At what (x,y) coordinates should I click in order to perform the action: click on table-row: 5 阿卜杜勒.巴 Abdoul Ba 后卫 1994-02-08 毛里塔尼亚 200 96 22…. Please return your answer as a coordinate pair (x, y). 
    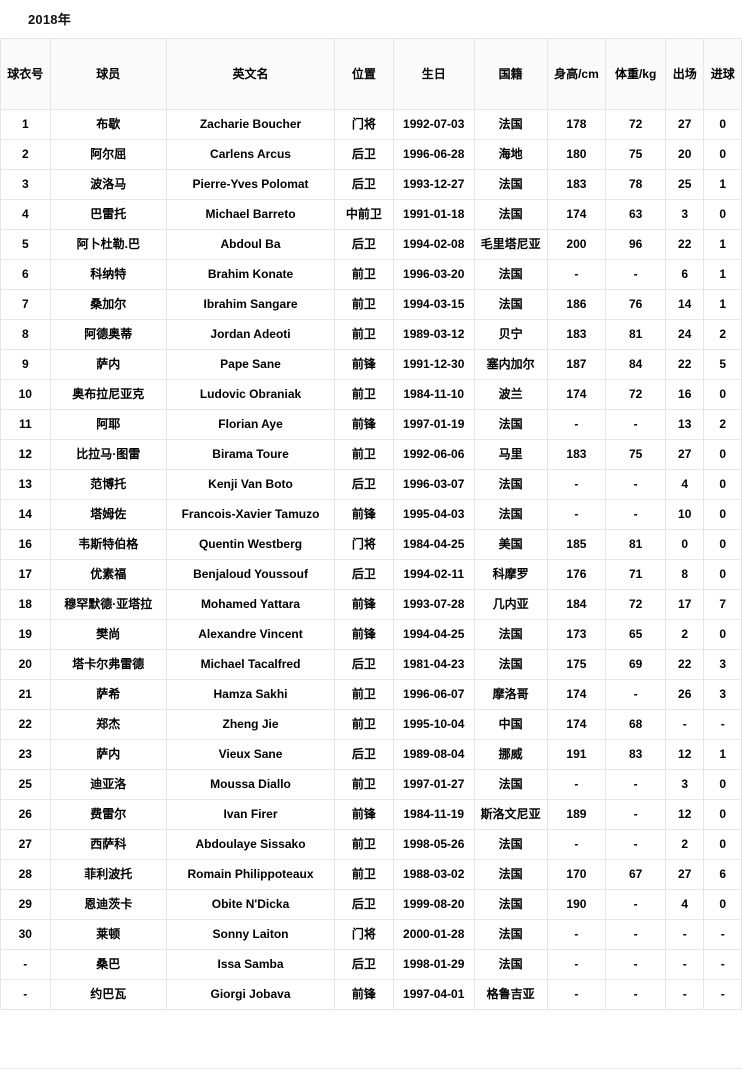
    Looking at the image, I should click on (371, 244).